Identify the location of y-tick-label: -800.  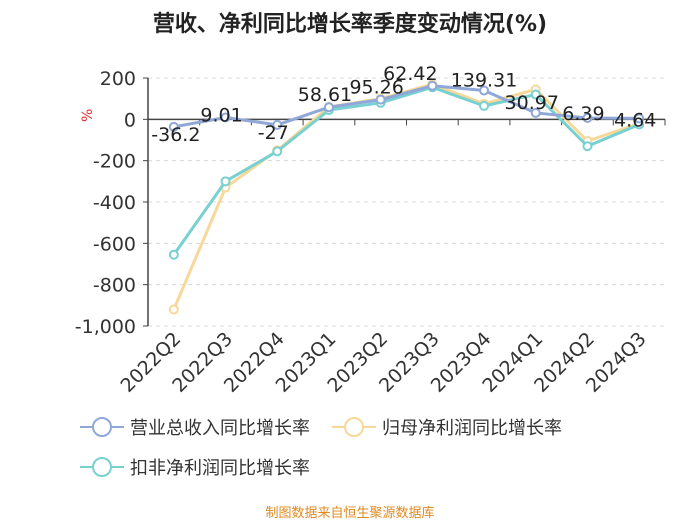
(114, 286).